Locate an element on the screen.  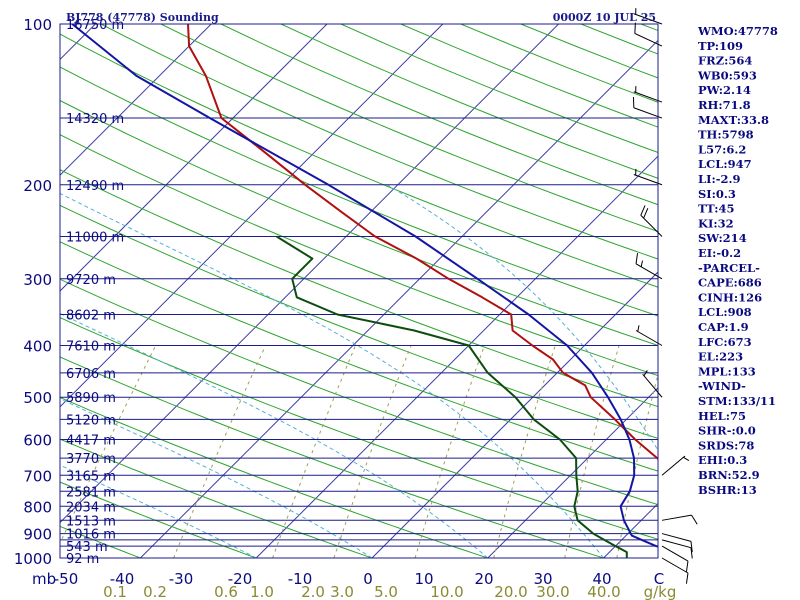
index-value: HEL:75 is located at coordinates (722, 416).